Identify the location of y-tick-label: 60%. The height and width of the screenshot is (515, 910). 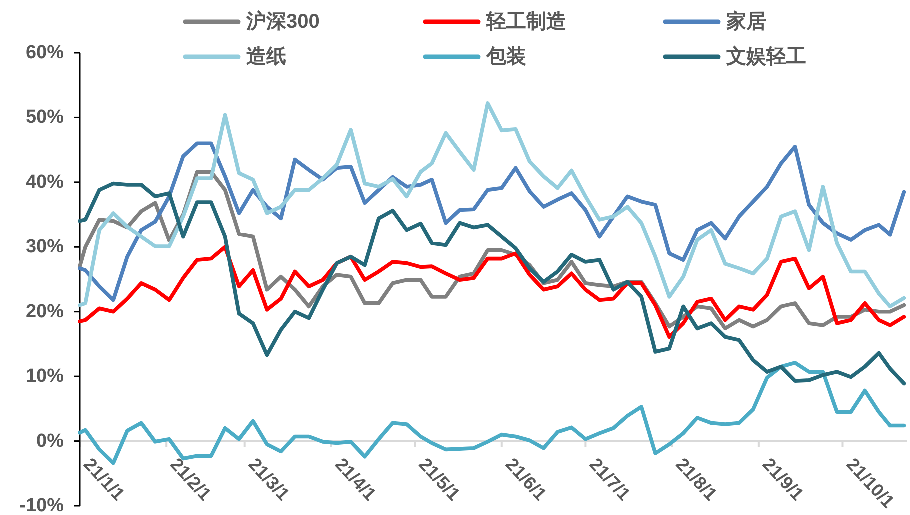
(45, 53).